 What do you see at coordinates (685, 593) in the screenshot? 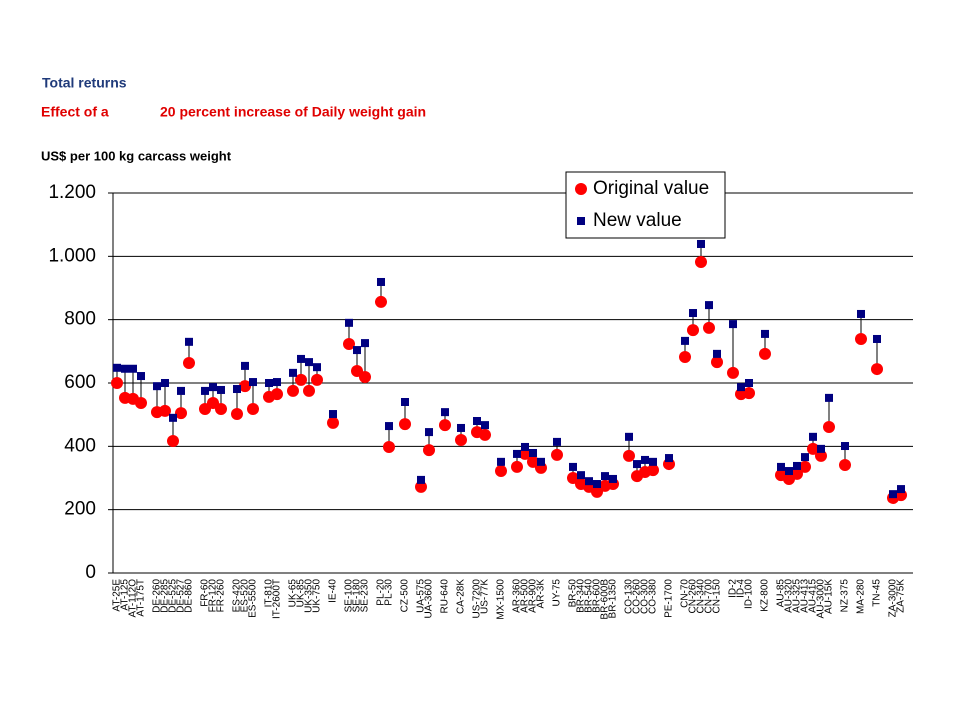
I see `x-tick-label: CN-70` at bounding box center [685, 593].